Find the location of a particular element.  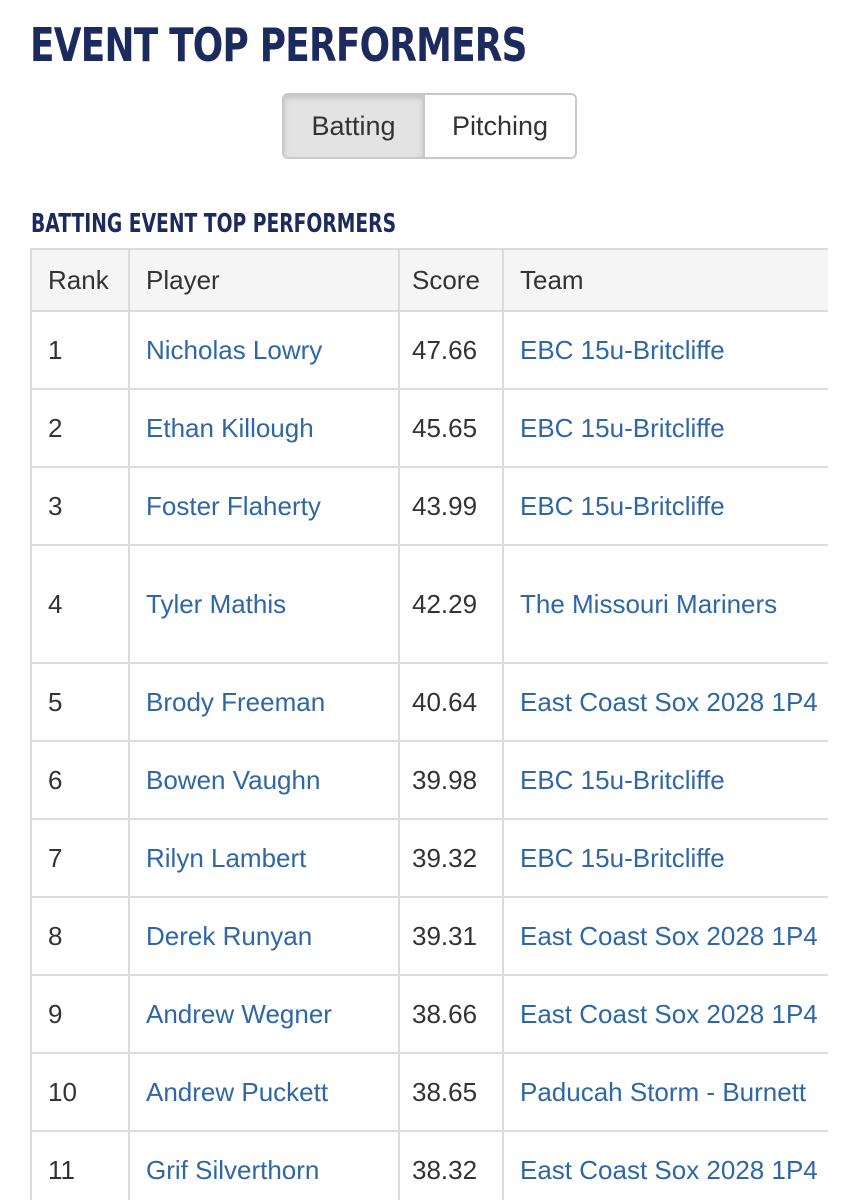

section-title: BATTING EVENT TOP PERFORMERS is located at coordinates (214, 224).